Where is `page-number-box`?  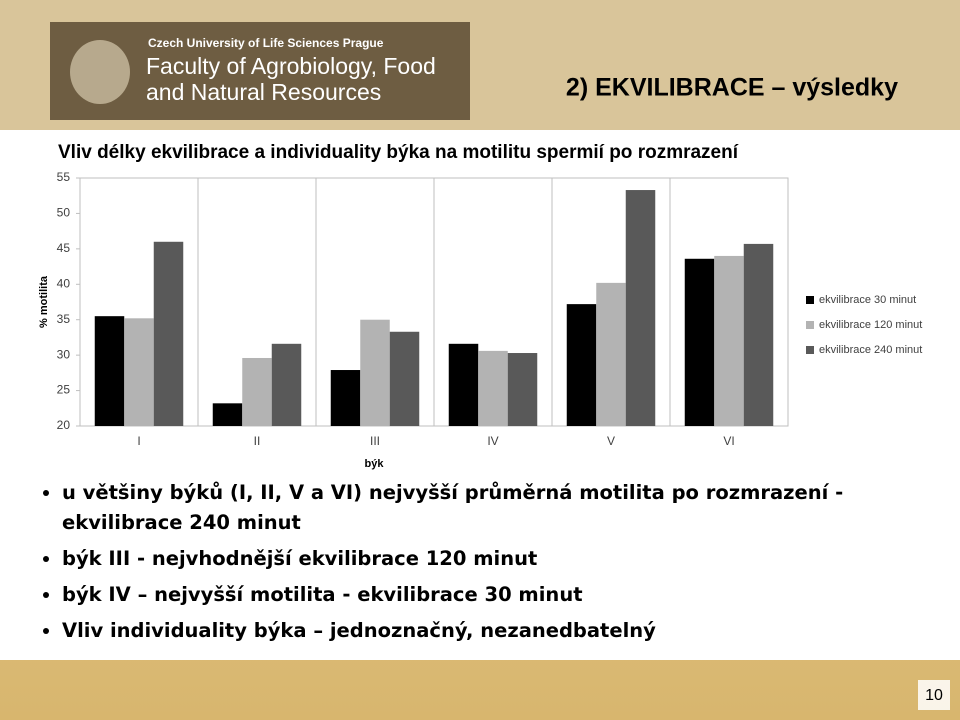 page-number-box is located at coordinates (934, 695).